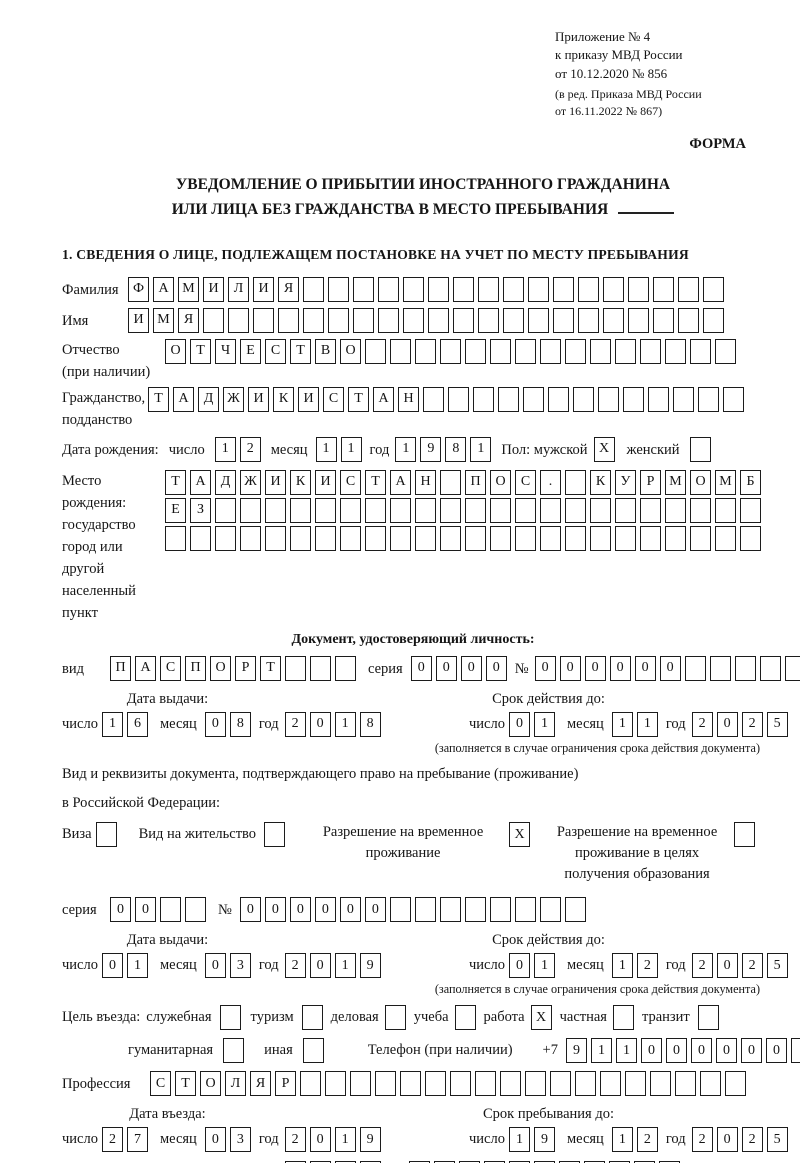  Describe the element at coordinates (594, 1162) in the screenshot. I see `migration-number-boxes-cell` at that location.